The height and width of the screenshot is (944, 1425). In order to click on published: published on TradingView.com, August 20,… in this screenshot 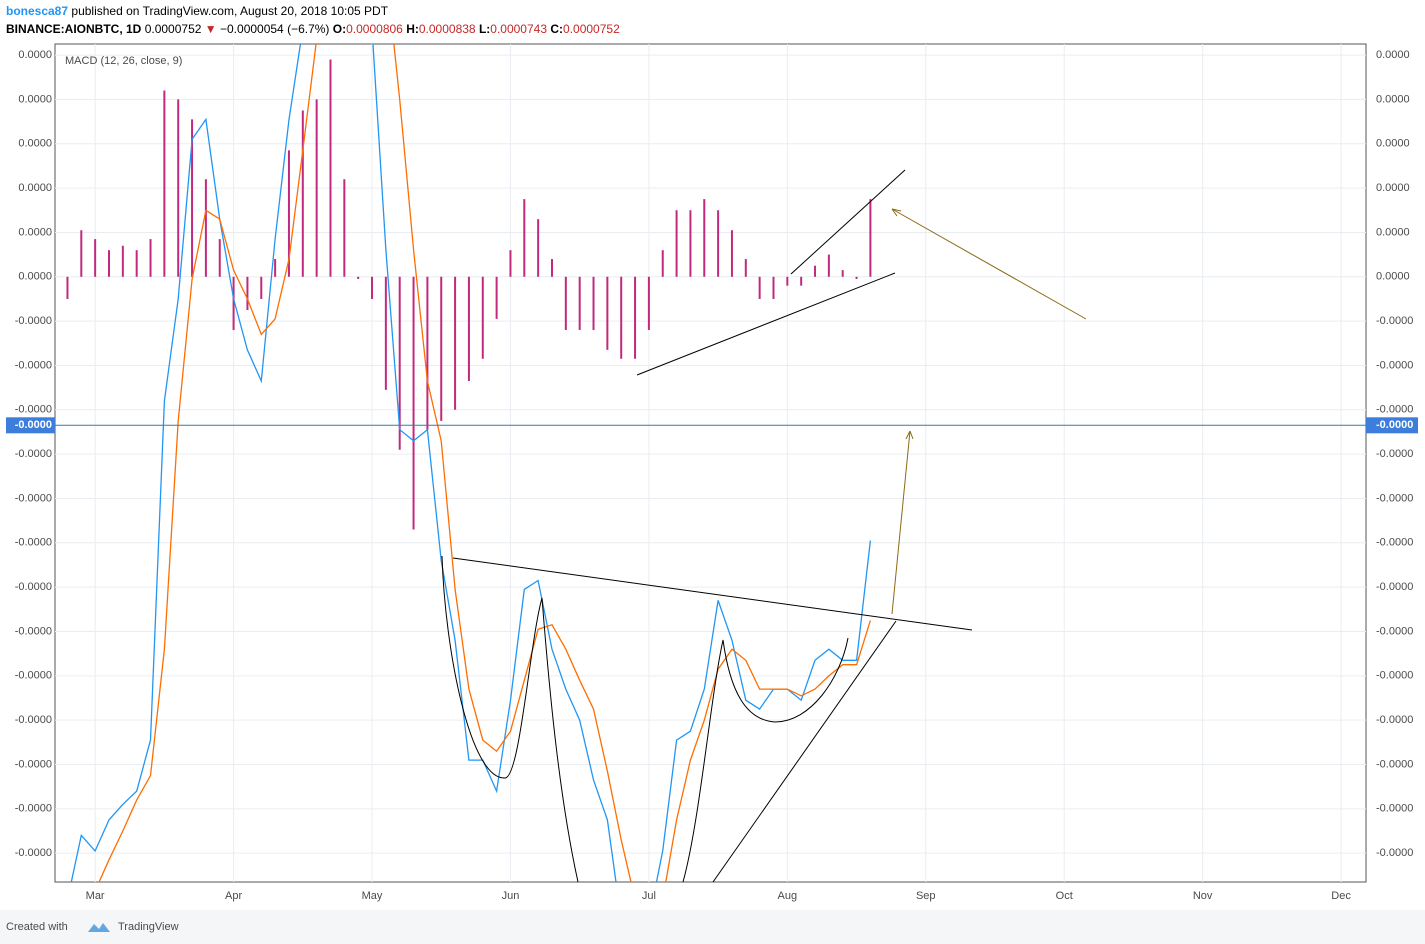, I will do `click(229, 11)`.